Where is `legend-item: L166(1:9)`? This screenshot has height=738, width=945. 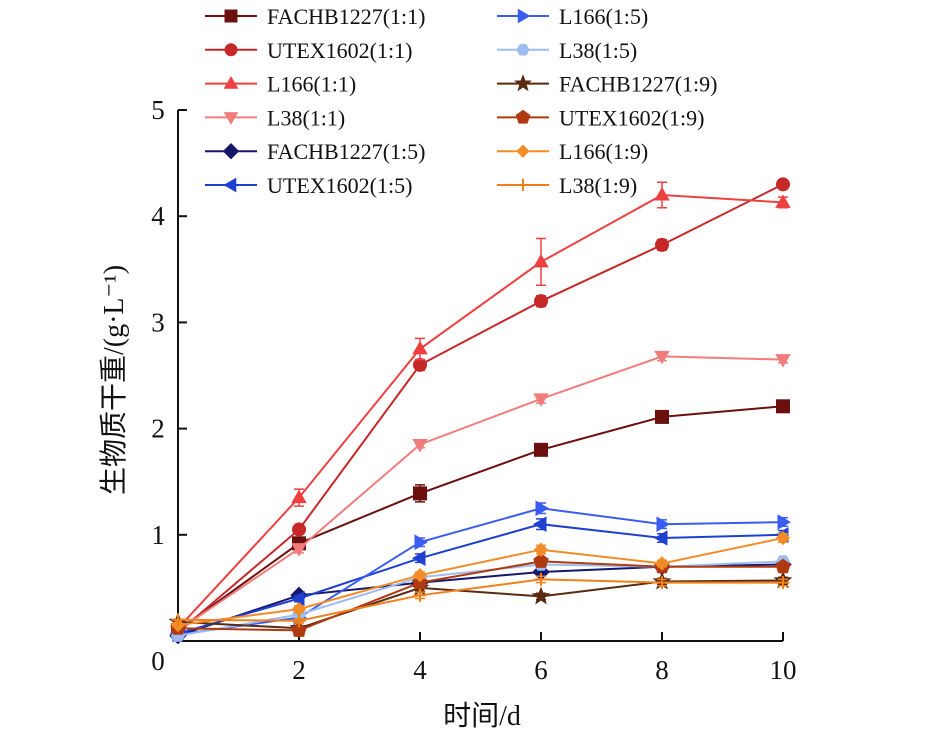 legend-item: L166(1:9) is located at coordinates (572, 151).